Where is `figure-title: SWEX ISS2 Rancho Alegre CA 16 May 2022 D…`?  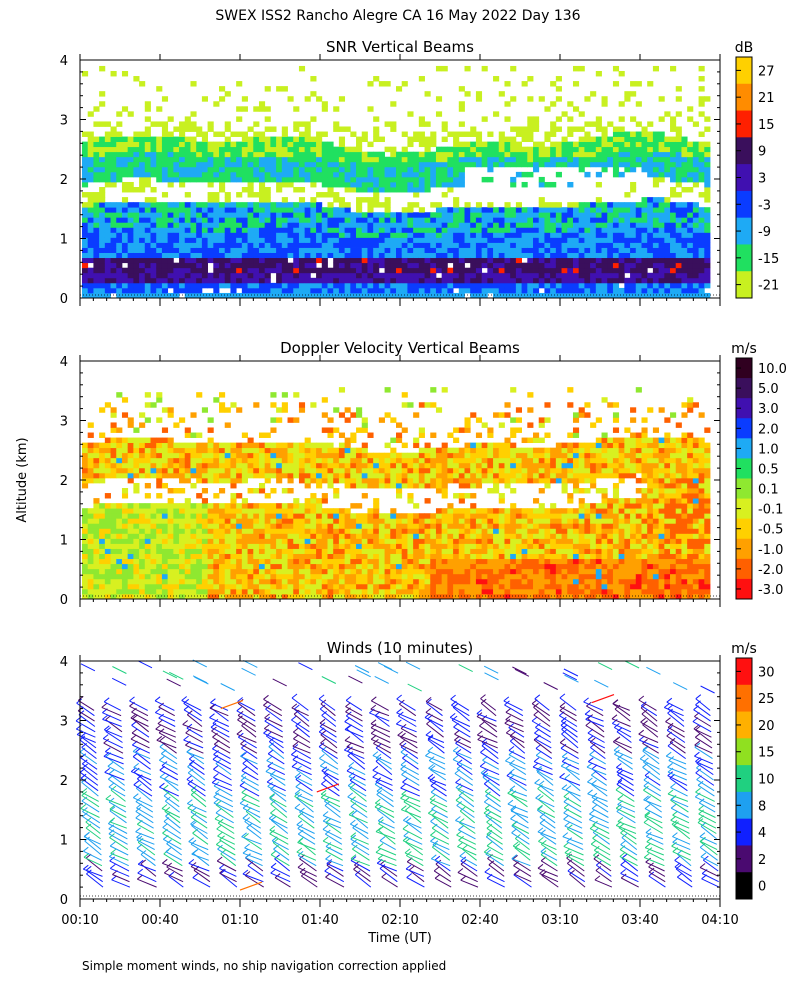 figure-title: SWEX ISS2 Rancho Alegre CA 16 May 2022 D… is located at coordinates (397, 16).